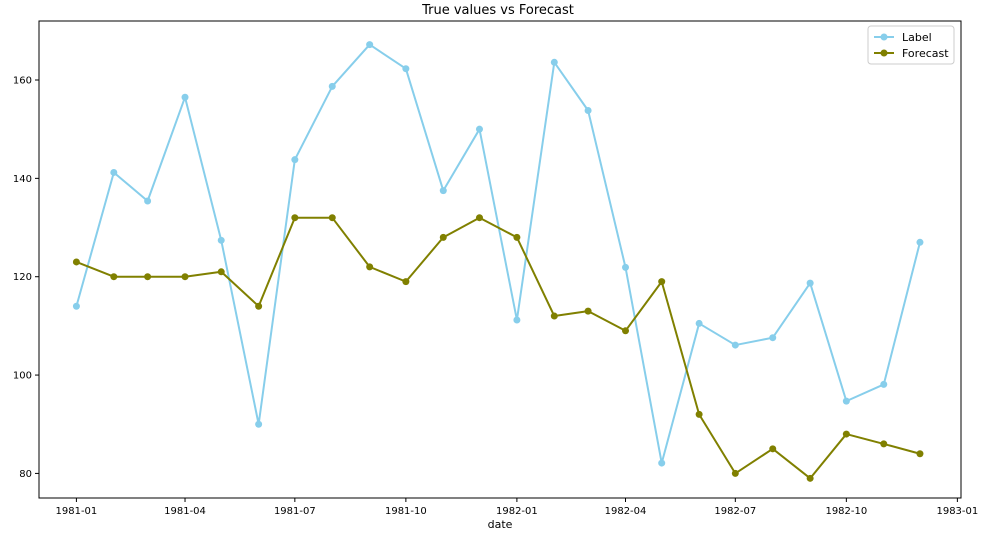 The width and height of the screenshot is (996, 545). What do you see at coordinates (22, 81) in the screenshot?
I see `y-tick-label: 160` at bounding box center [22, 81].